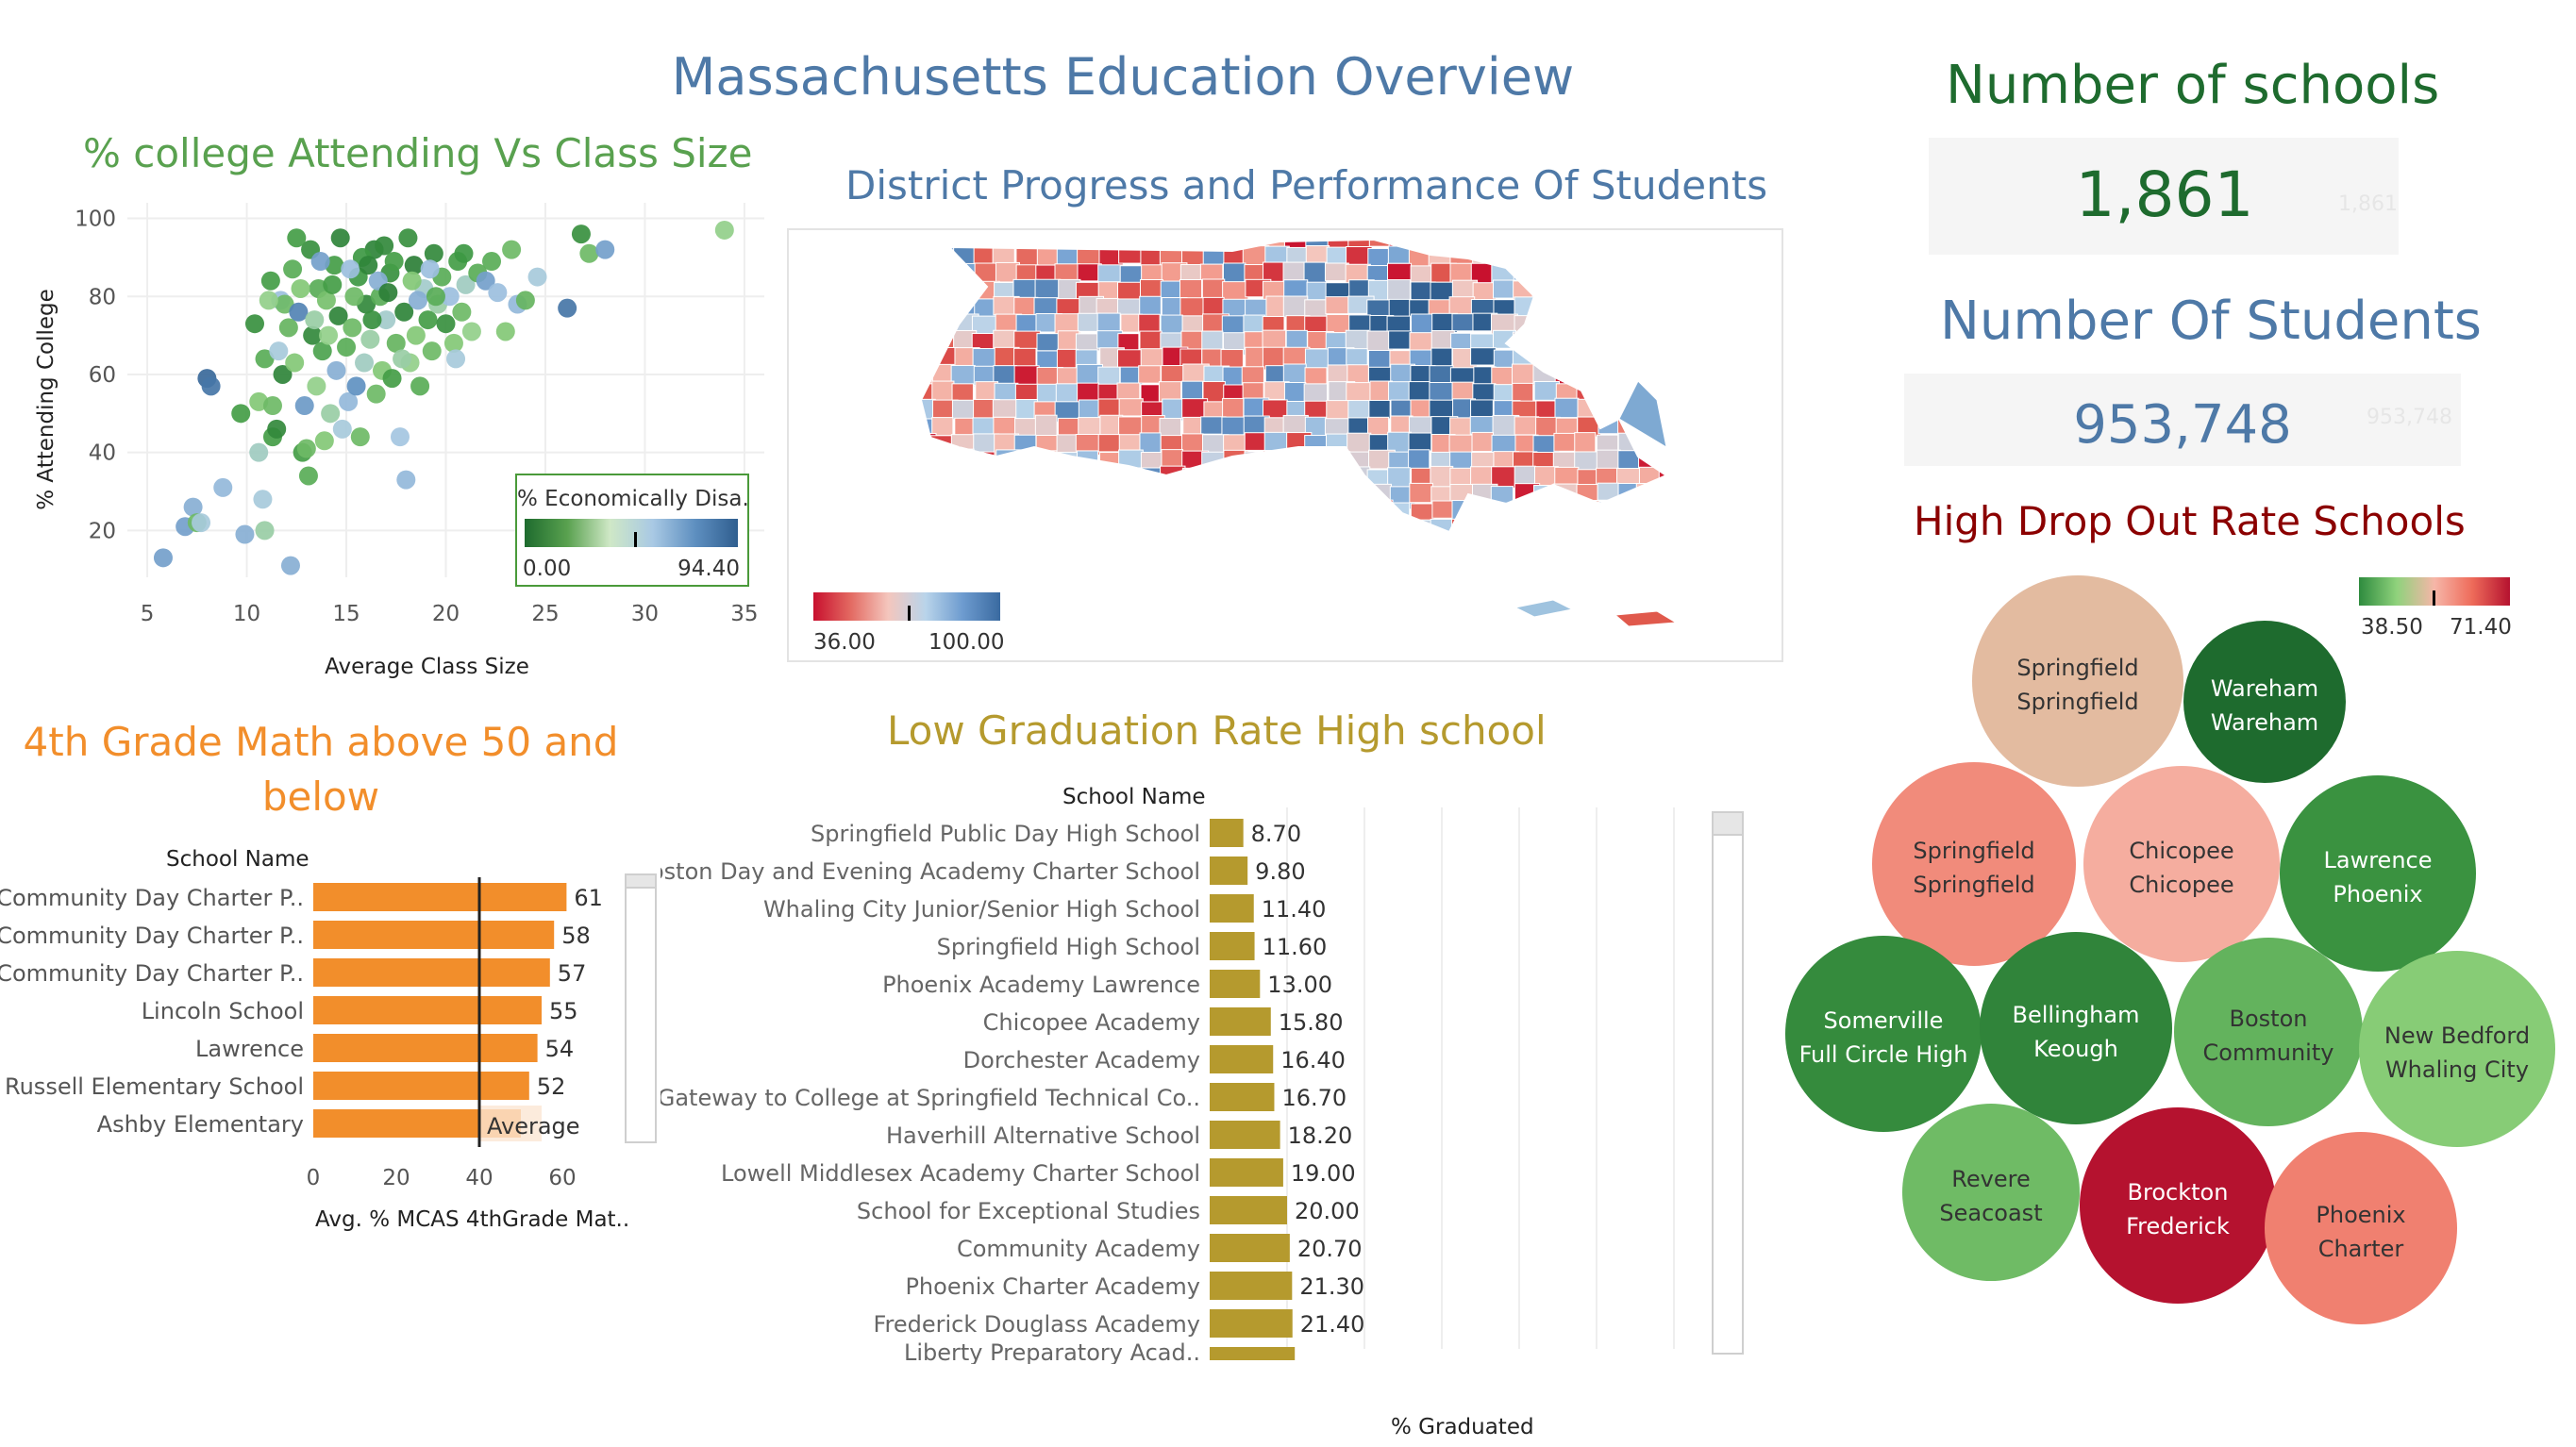 The width and height of the screenshot is (2576, 1447). What do you see at coordinates (1134, 797) in the screenshot?
I see `graduation-column-header: School Name` at bounding box center [1134, 797].